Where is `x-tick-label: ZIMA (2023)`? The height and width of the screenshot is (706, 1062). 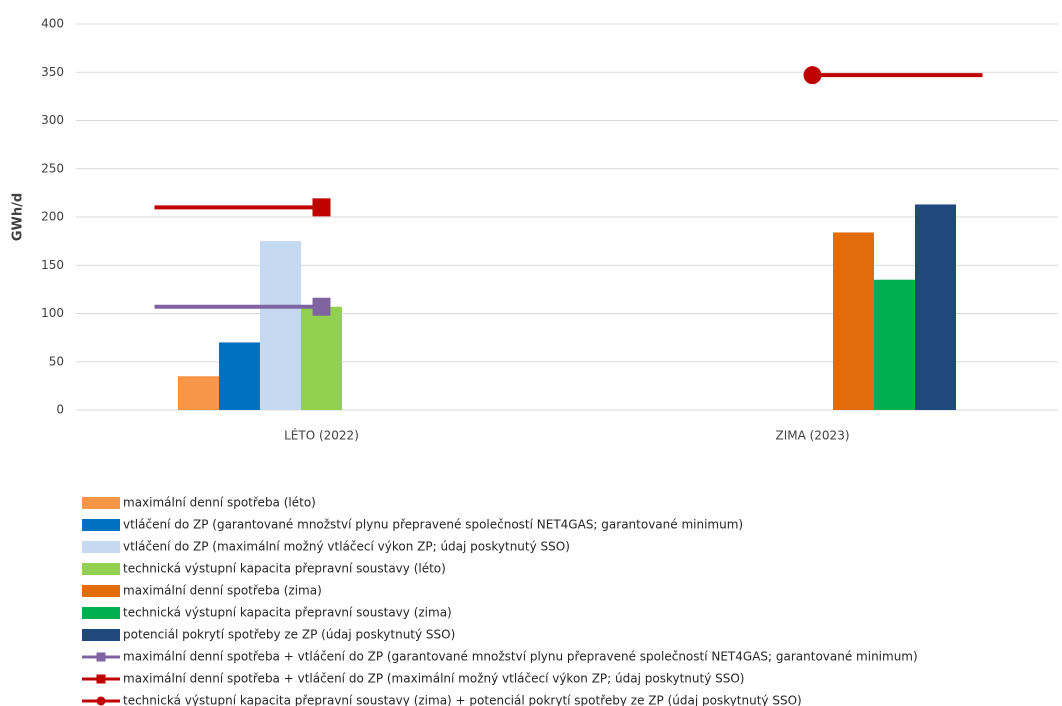 x-tick-label: ZIMA (2023) is located at coordinates (812, 436).